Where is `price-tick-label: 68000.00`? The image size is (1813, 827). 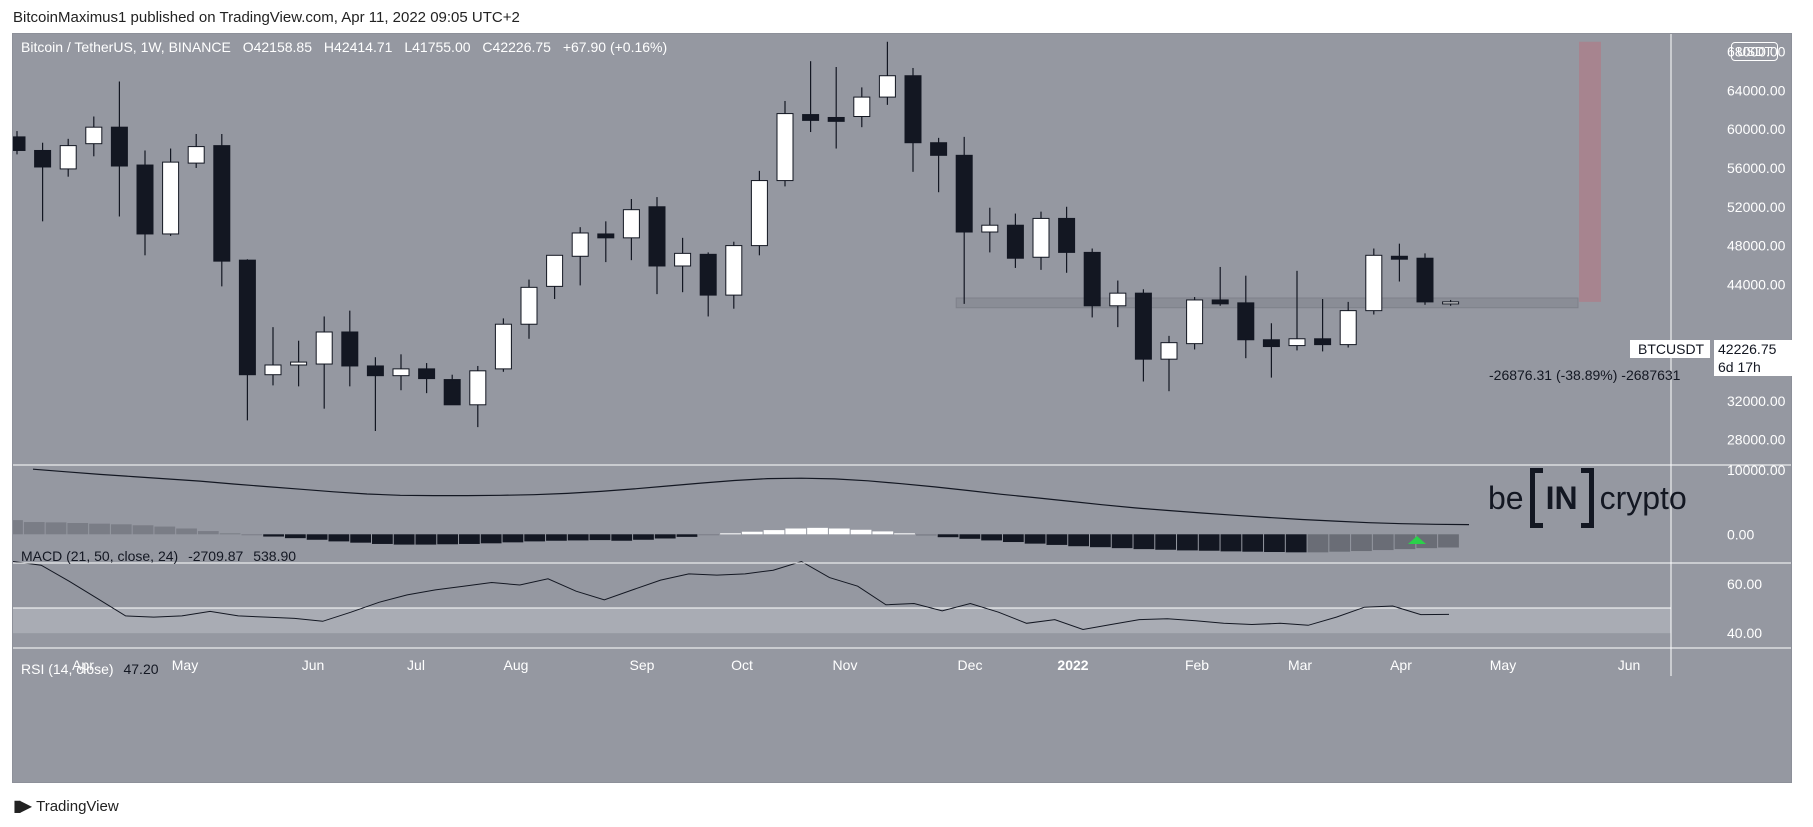
price-tick-label: 68000.00 is located at coordinates (1756, 51).